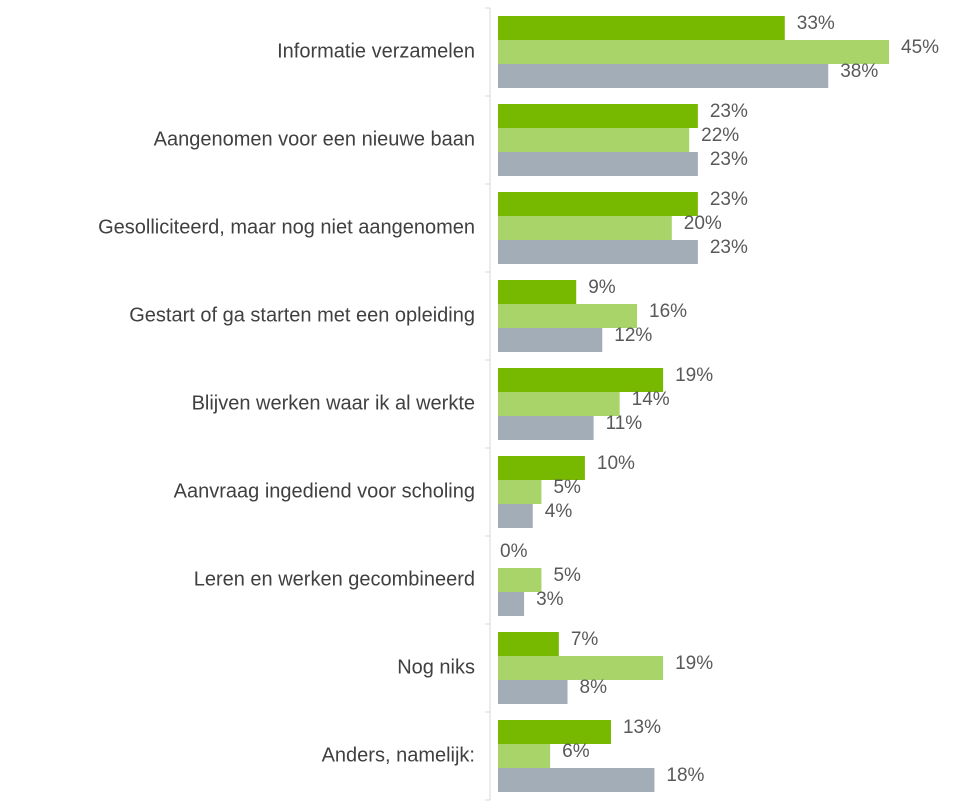 The width and height of the screenshot is (956, 805). I want to click on data-label: 38%, so click(859, 71).